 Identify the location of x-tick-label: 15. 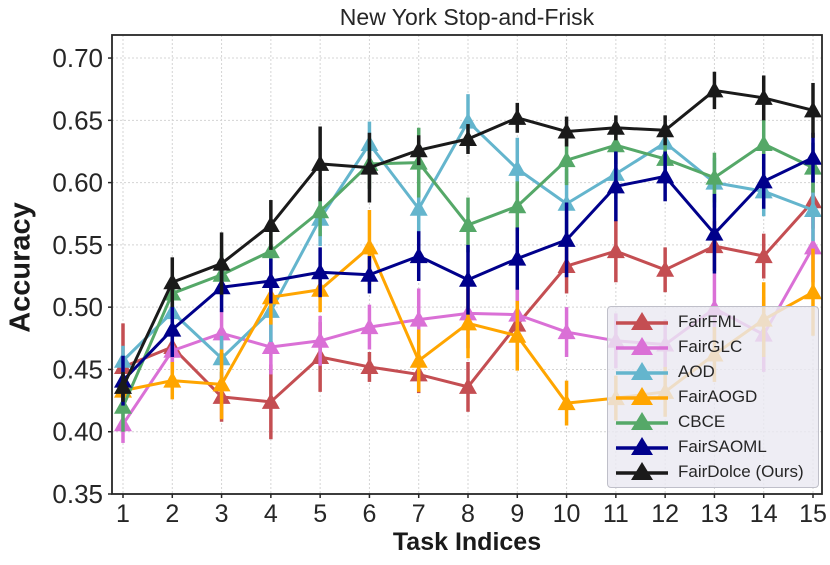
(813, 514).